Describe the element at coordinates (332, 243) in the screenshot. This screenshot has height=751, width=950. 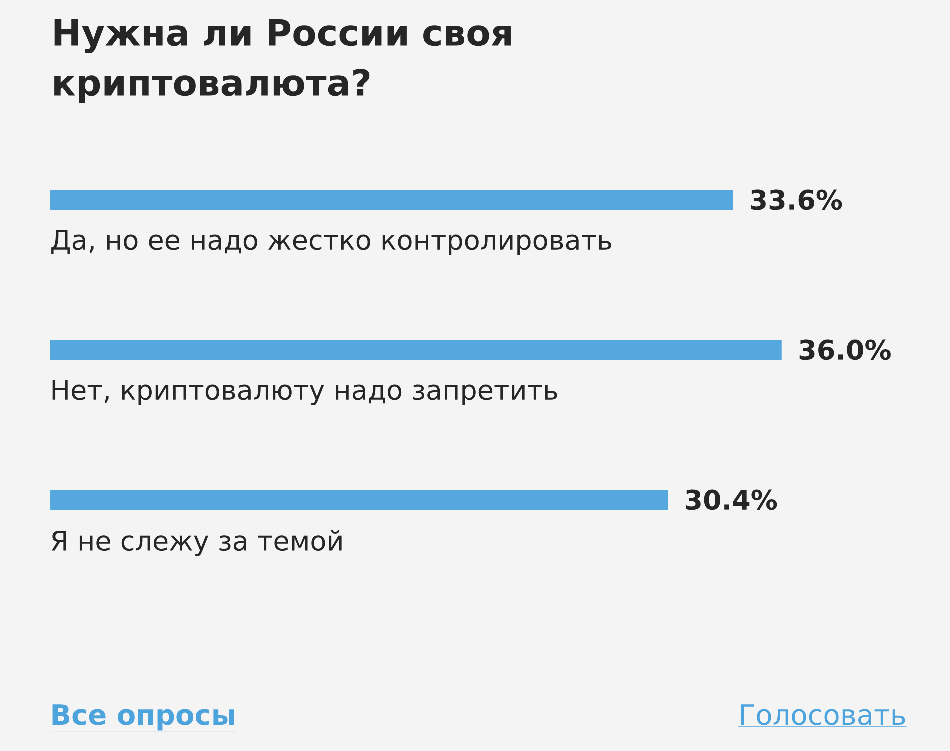
I see `y-tick-label: Да, но ее надо жестко контролировать` at that location.